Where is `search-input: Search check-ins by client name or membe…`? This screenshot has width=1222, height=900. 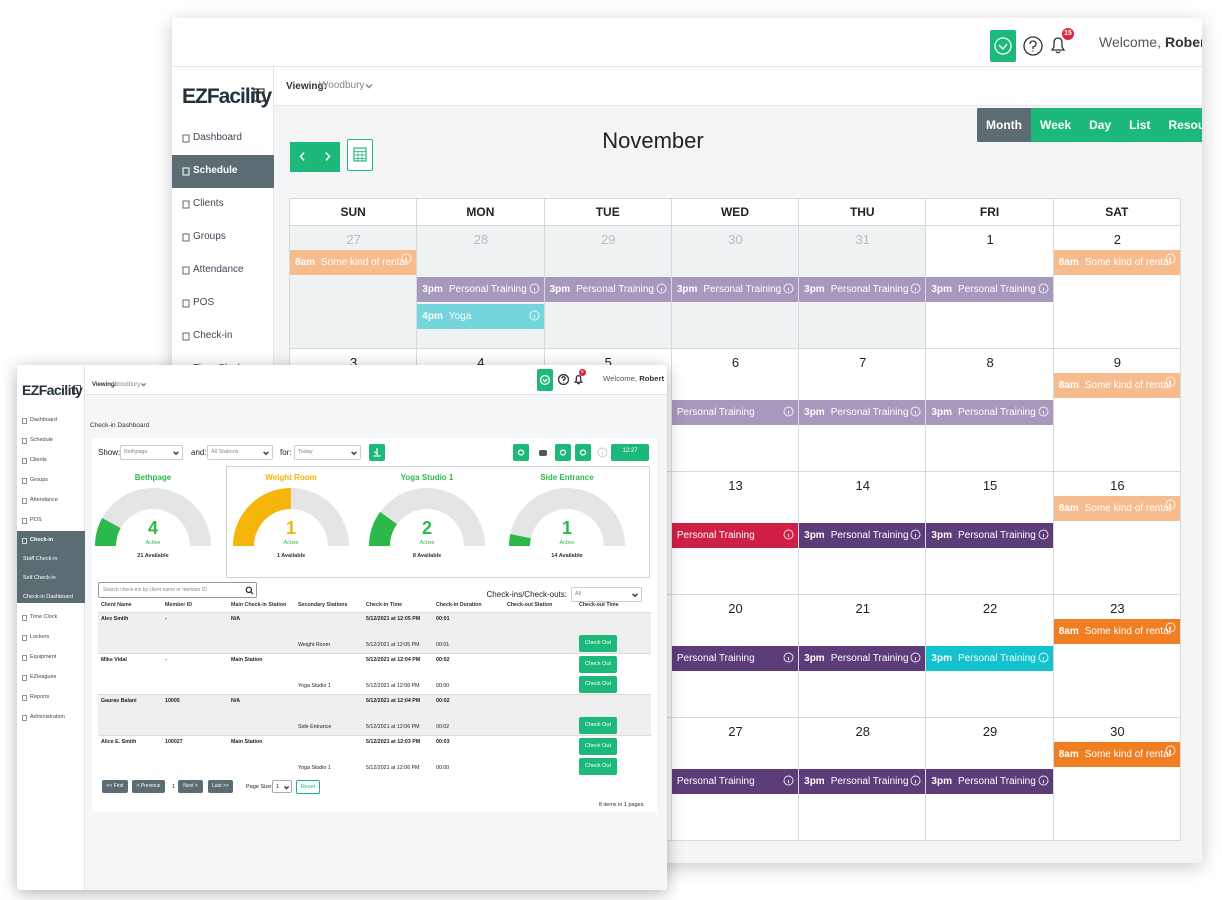 search-input: Search check-ins by client name or membe… is located at coordinates (177, 590).